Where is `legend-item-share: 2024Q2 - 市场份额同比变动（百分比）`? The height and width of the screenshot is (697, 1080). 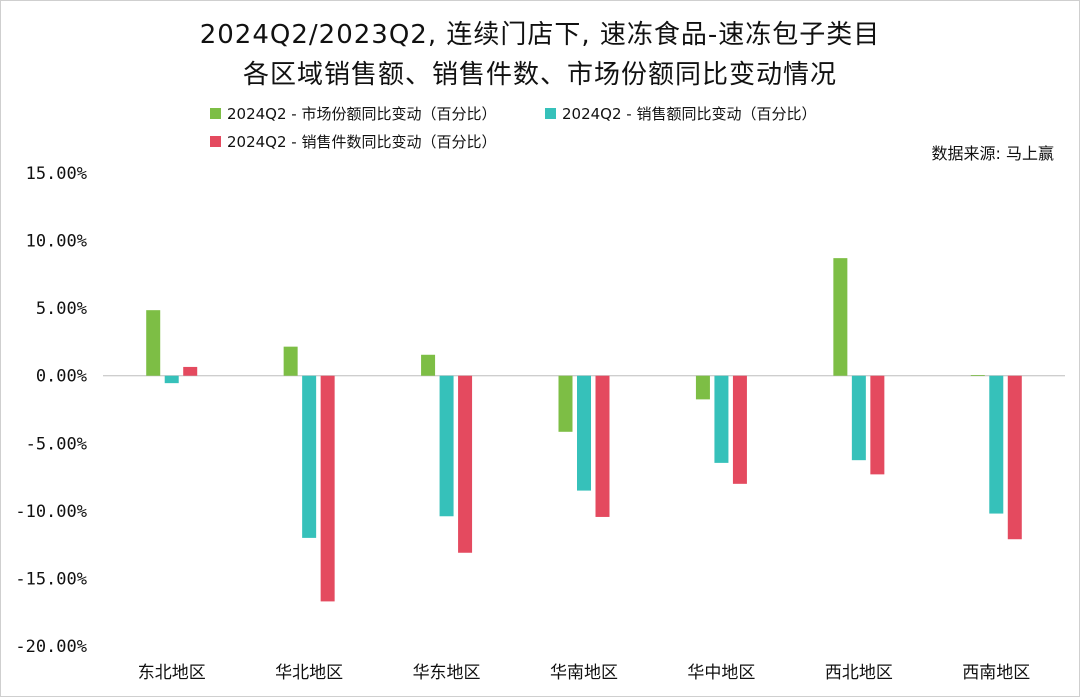
legend-item-share: 2024Q2 - 市场份额同比变动（百分比） is located at coordinates (353, 113).